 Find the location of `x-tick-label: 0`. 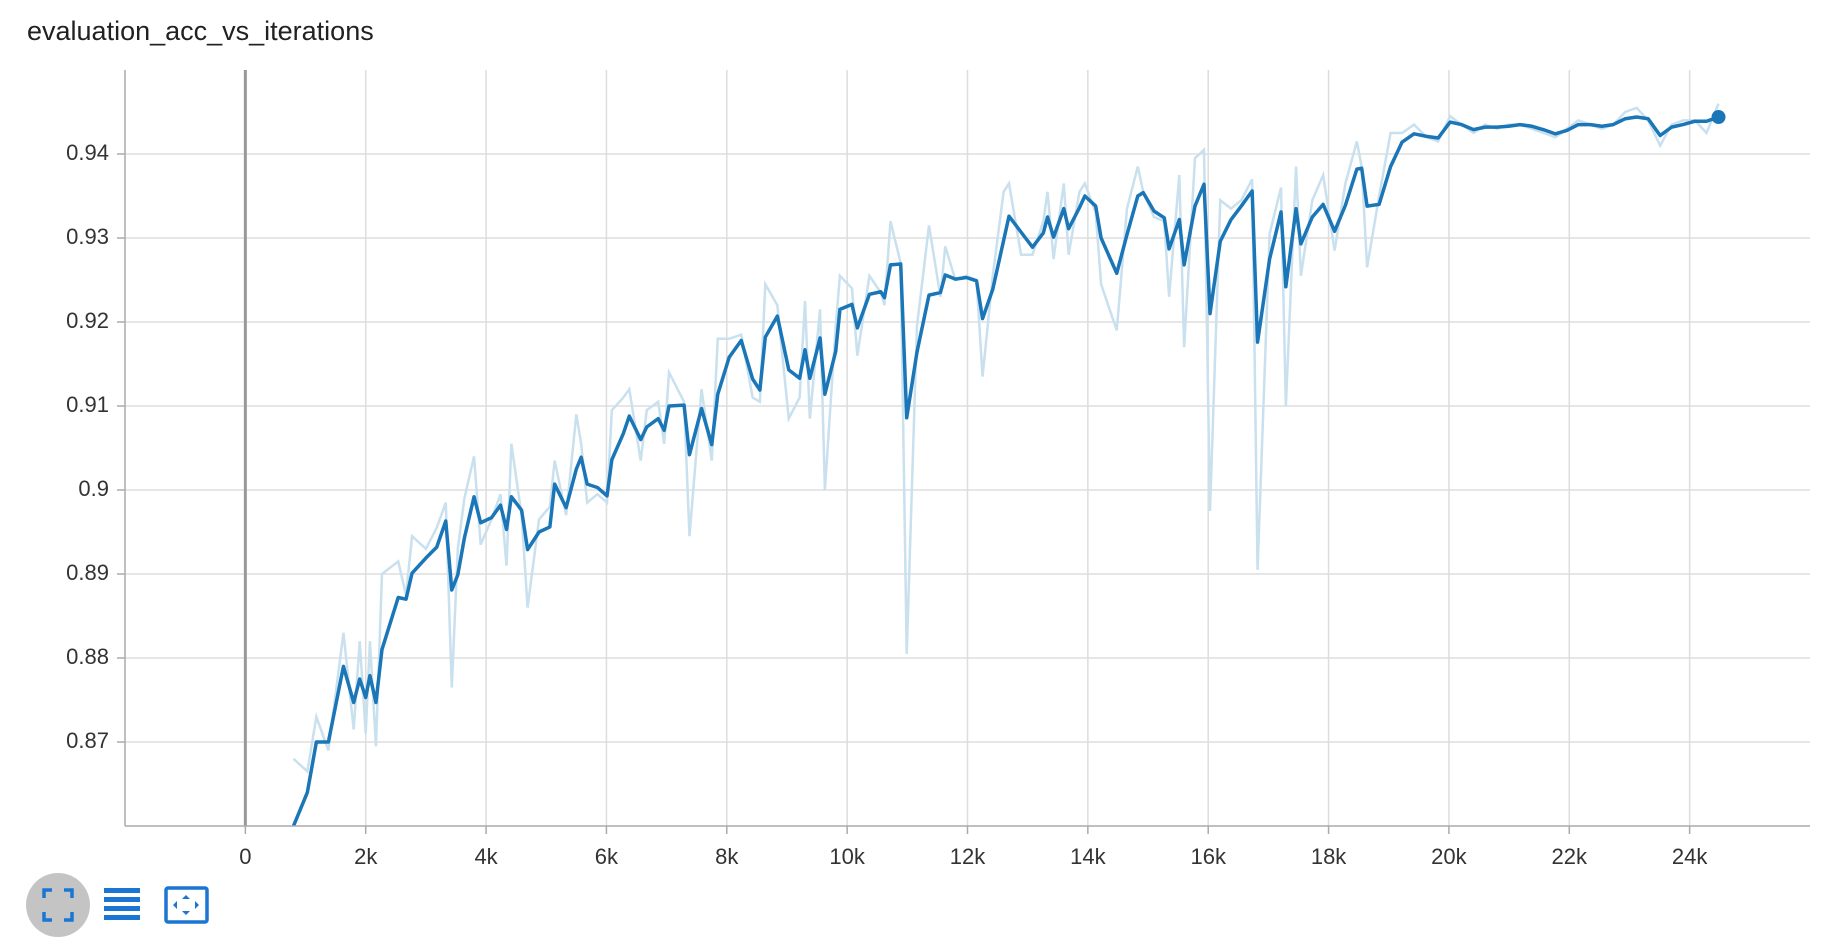

x-tick-label: 0 is located at coordinates (245, 856).